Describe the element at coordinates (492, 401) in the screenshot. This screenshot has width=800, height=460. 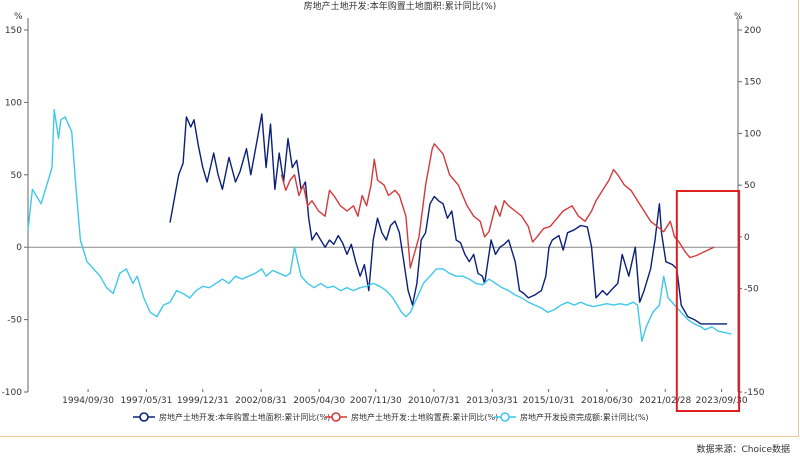
I see `x-axis-tick-label: 2013/03/31` at that location.